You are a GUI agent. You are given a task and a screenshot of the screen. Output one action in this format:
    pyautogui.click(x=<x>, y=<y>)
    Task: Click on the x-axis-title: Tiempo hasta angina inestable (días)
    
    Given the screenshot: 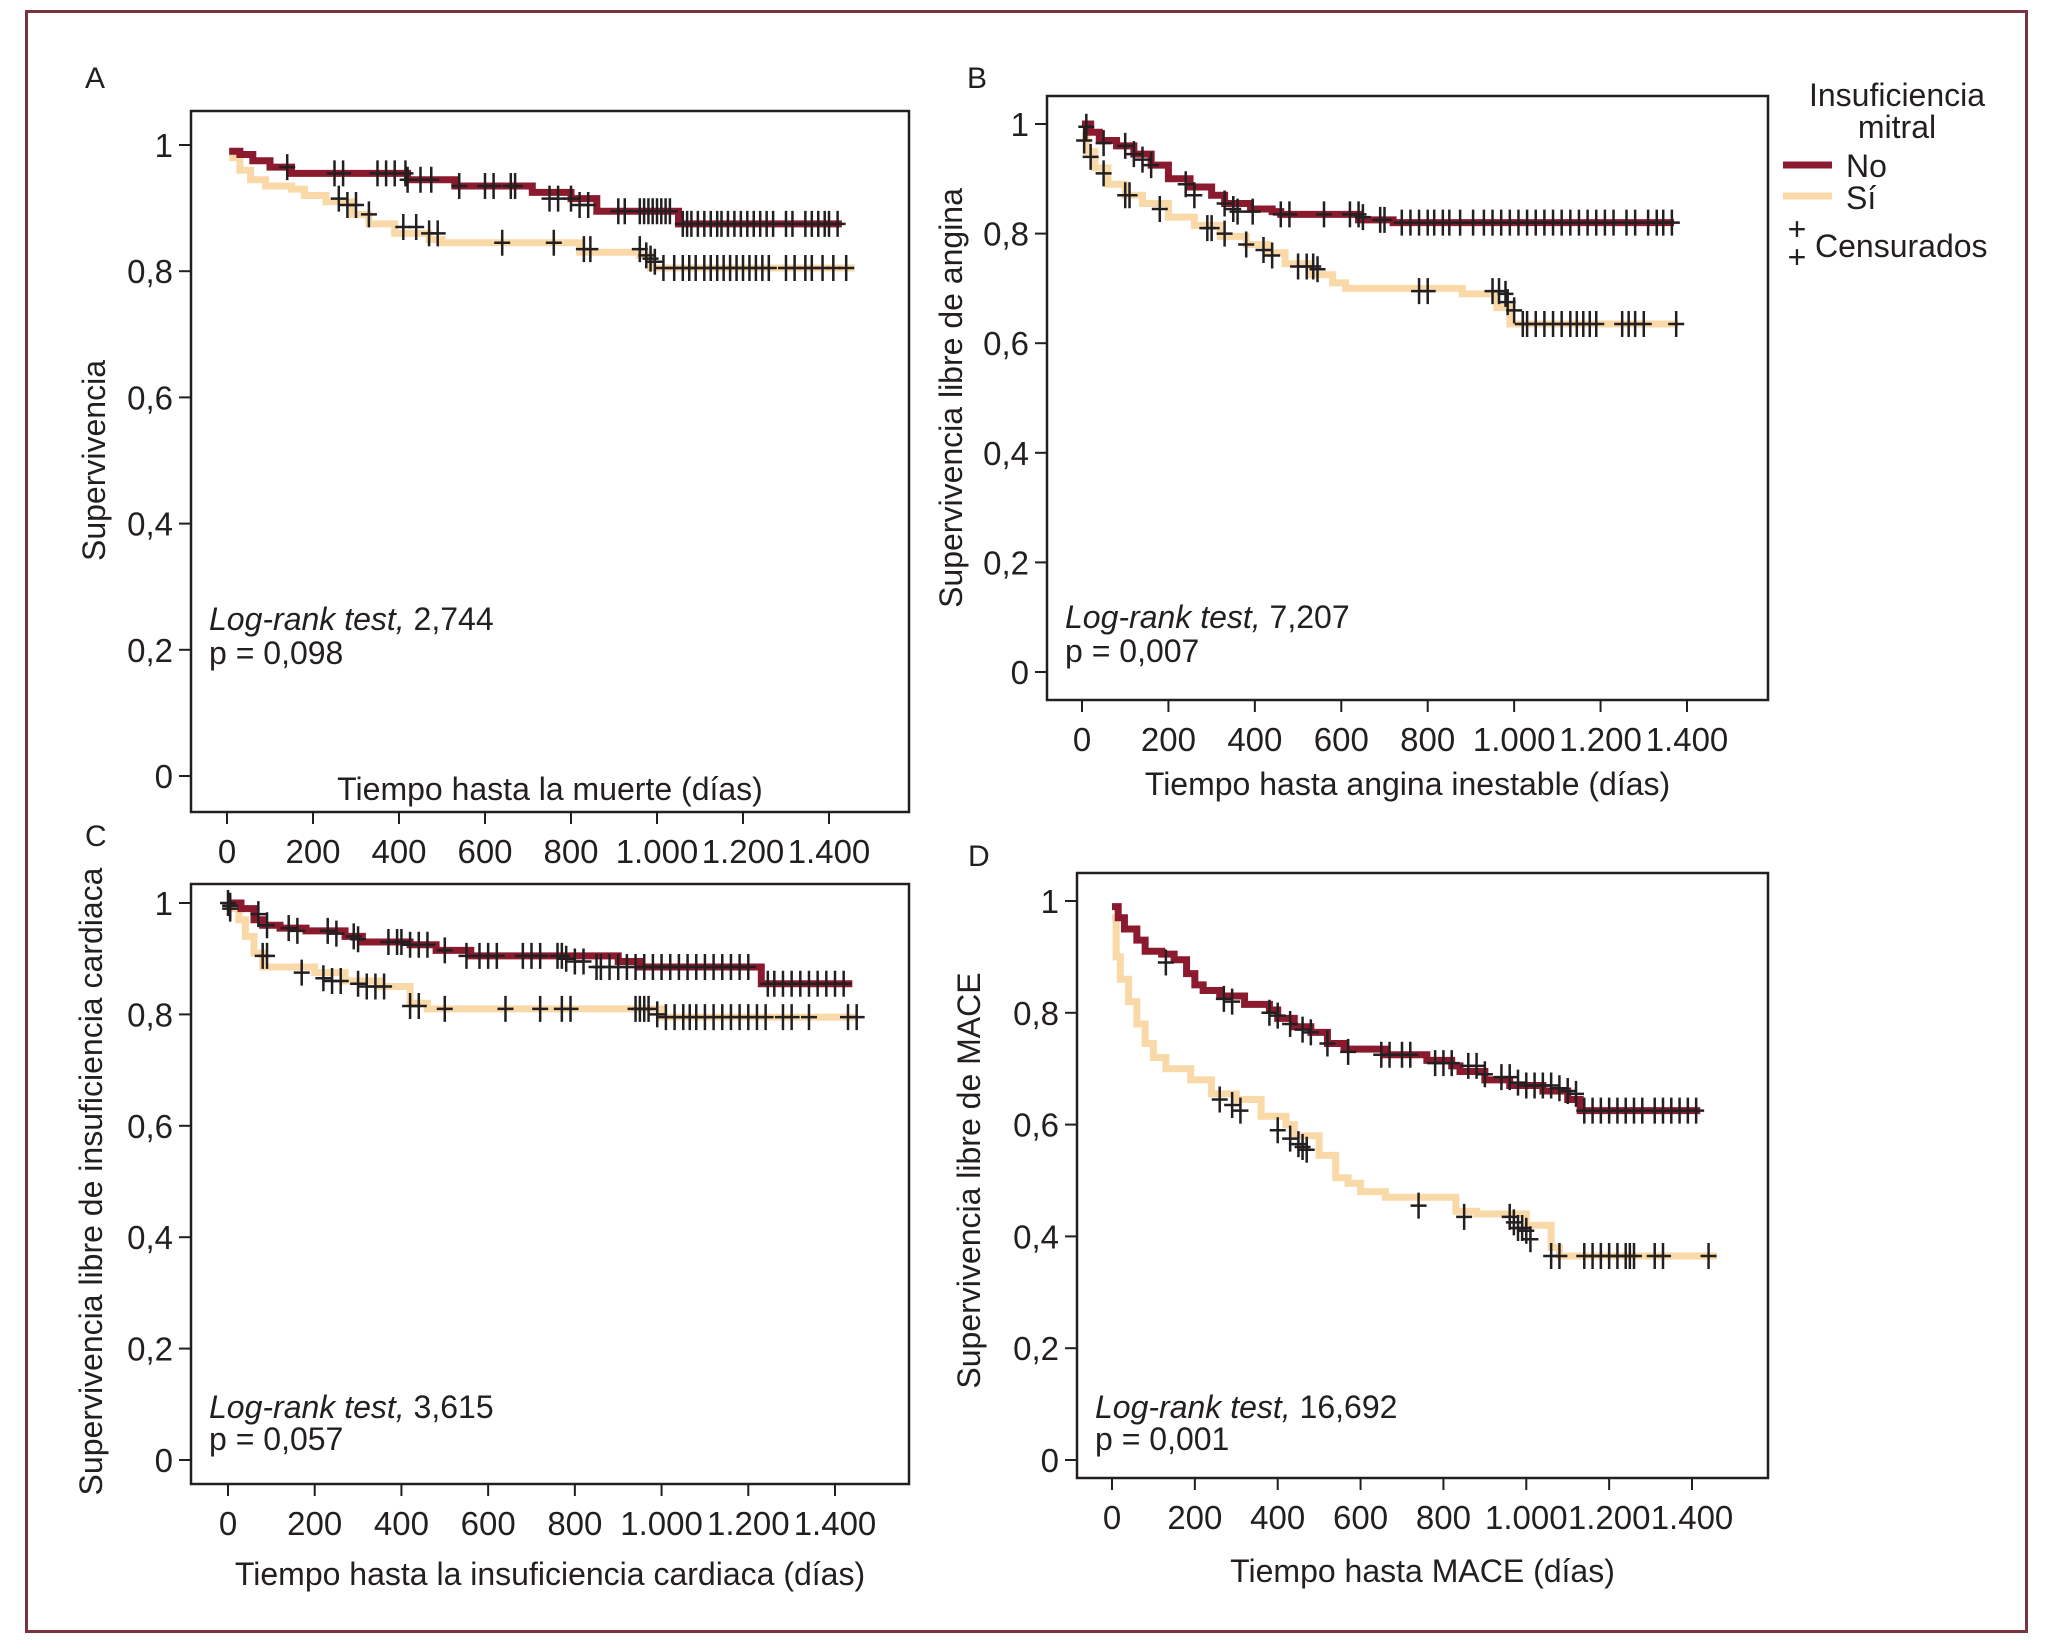 What is the action you would take?
    pyautogui.click(x=1407, y=784)
    